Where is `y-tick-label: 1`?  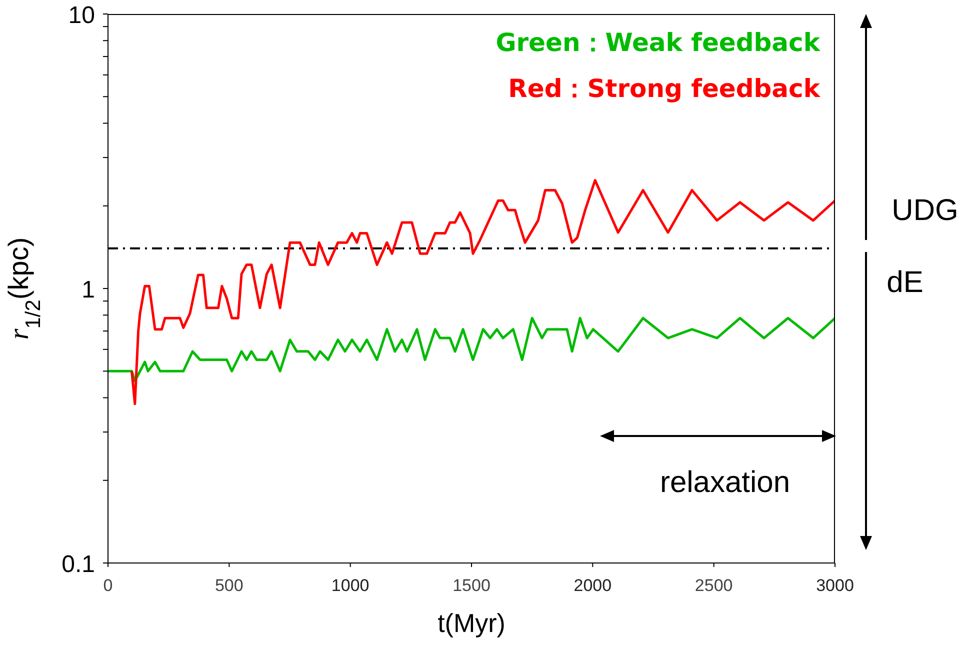
y-tick-label: 1 is located at coordinates (88, 290).